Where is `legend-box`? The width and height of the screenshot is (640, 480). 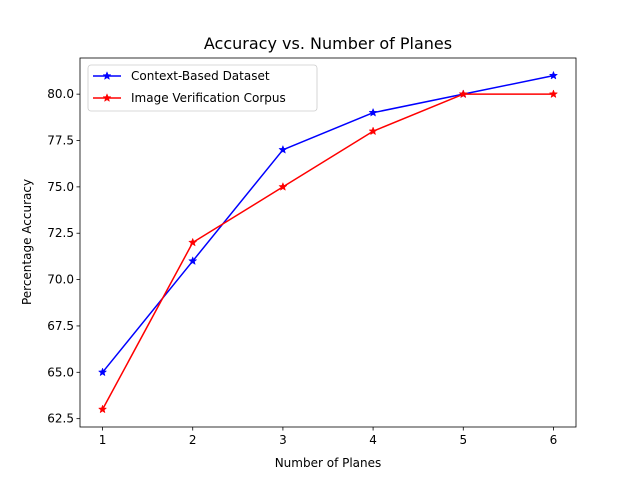 legend-box is located at coordinates (202, 88).